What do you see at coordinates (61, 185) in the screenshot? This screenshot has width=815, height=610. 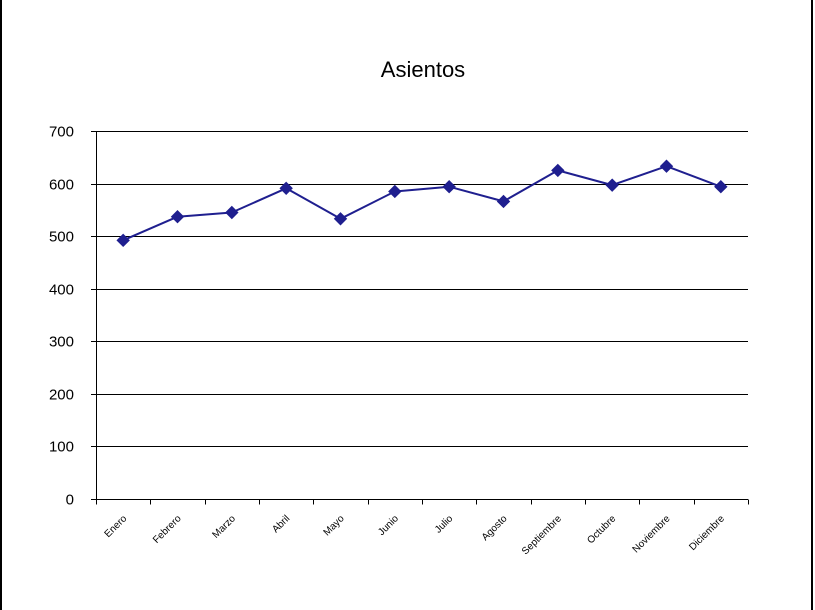 I see `y-tick-label-600: 600` at bounding box center [61, 185].